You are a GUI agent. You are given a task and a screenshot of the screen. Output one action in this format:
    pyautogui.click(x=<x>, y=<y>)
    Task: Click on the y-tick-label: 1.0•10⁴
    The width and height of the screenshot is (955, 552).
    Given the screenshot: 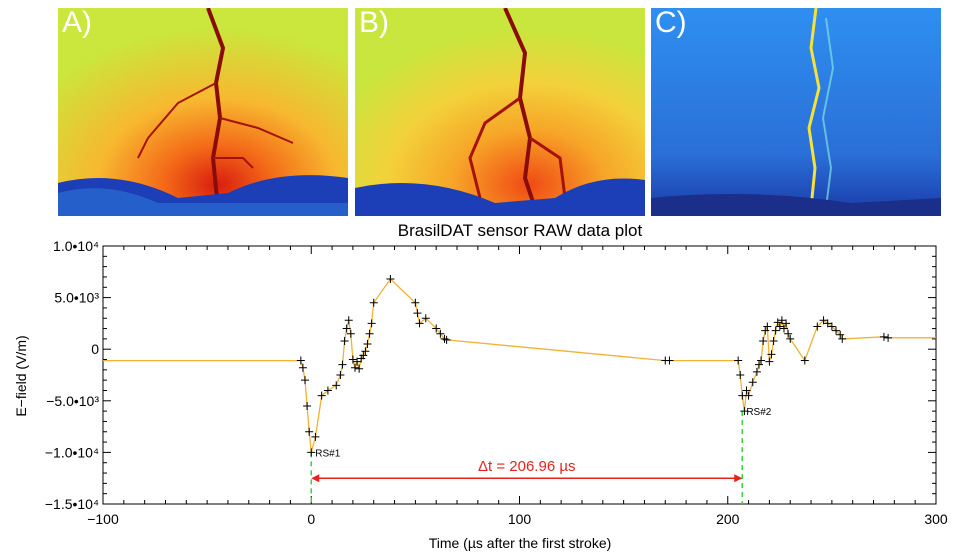 What is the action you would take?
    pyautogui.click(x=76, y=246)
    